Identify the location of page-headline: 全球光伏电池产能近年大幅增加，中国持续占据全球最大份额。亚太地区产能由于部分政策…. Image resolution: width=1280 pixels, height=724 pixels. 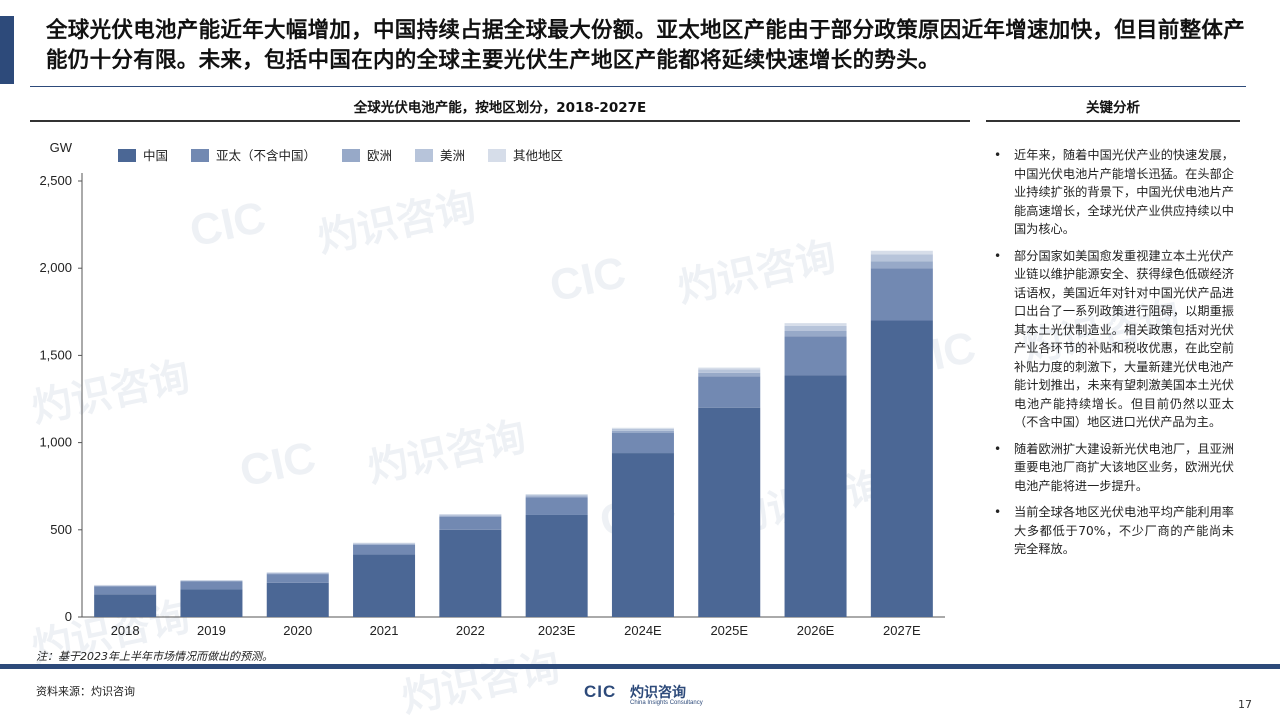
(646, 46).